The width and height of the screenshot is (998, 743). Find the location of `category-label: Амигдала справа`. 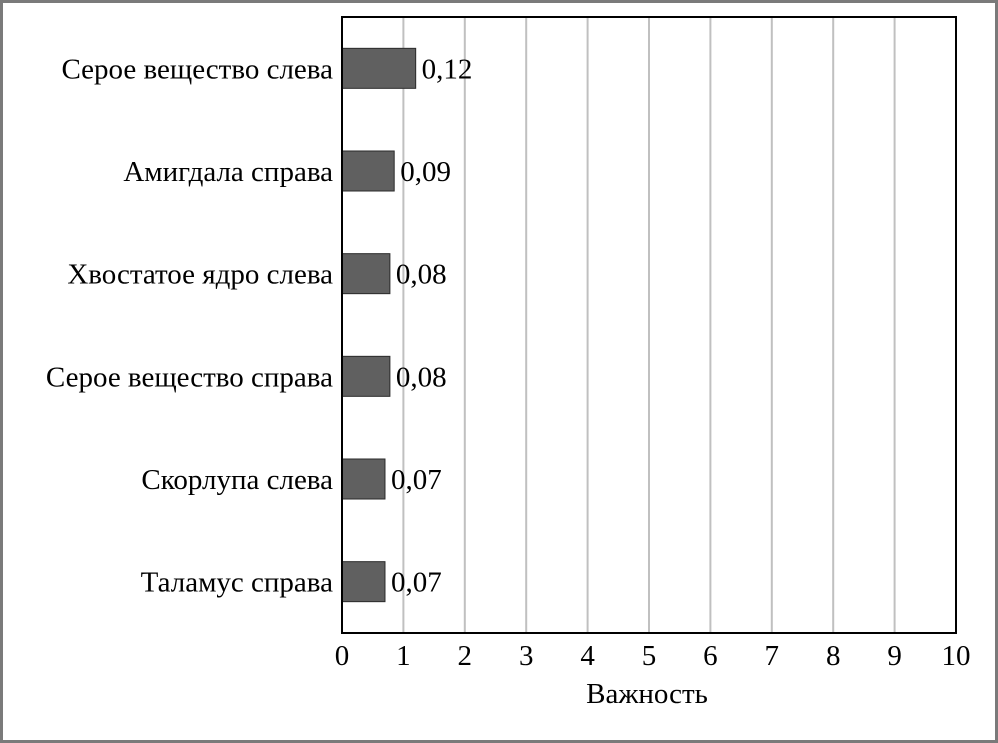

category-label: Амигдала справа is located at coordinates (228, 172).